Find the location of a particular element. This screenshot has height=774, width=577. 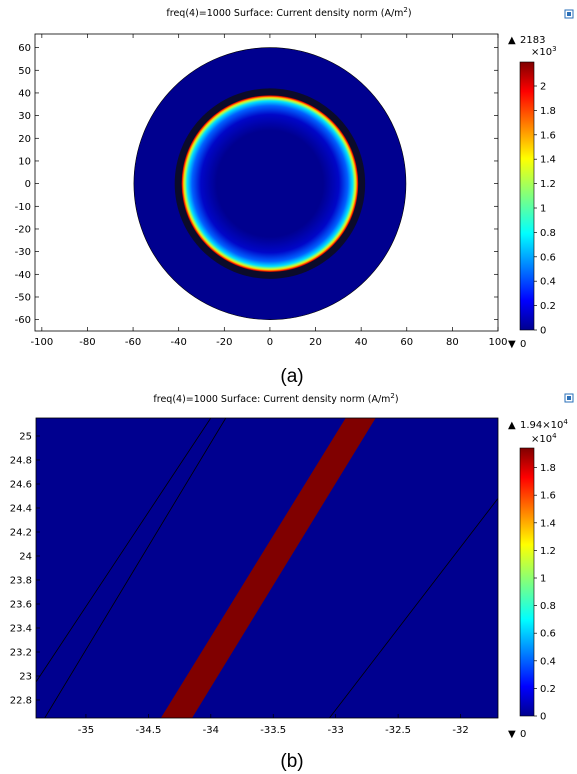

colorbar-b-min-marker: ▼ is located at coordinates (512, 734).